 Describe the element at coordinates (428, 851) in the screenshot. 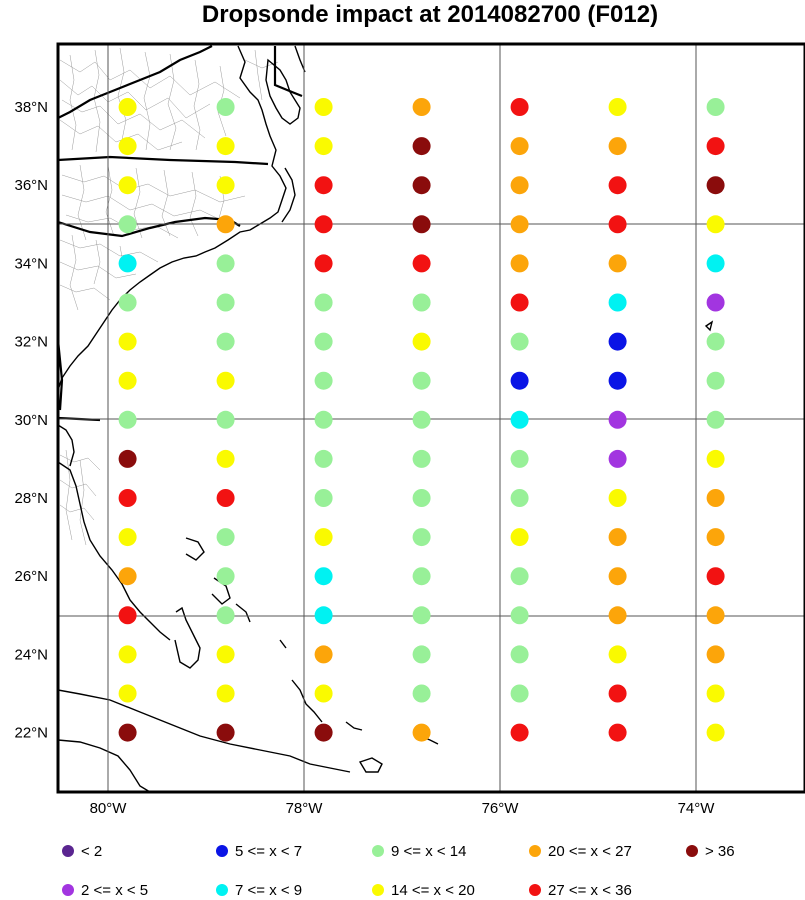

I see `legend-label: 9 <= x < 14` at that location.